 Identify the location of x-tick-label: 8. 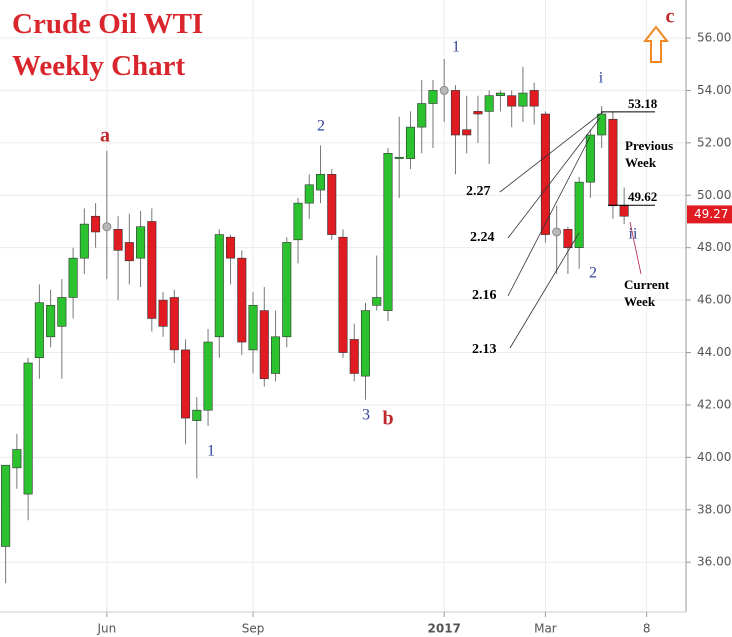
(647, 629).